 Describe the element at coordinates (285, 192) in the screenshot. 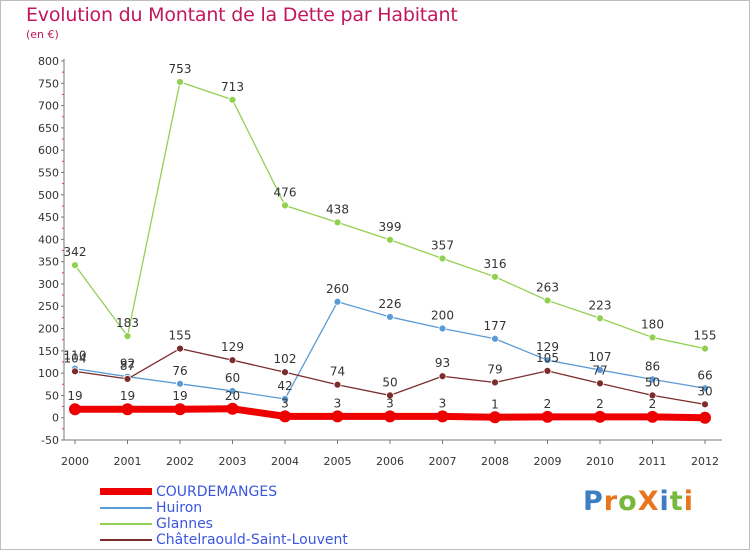

I see `data-label: 476` at that location.